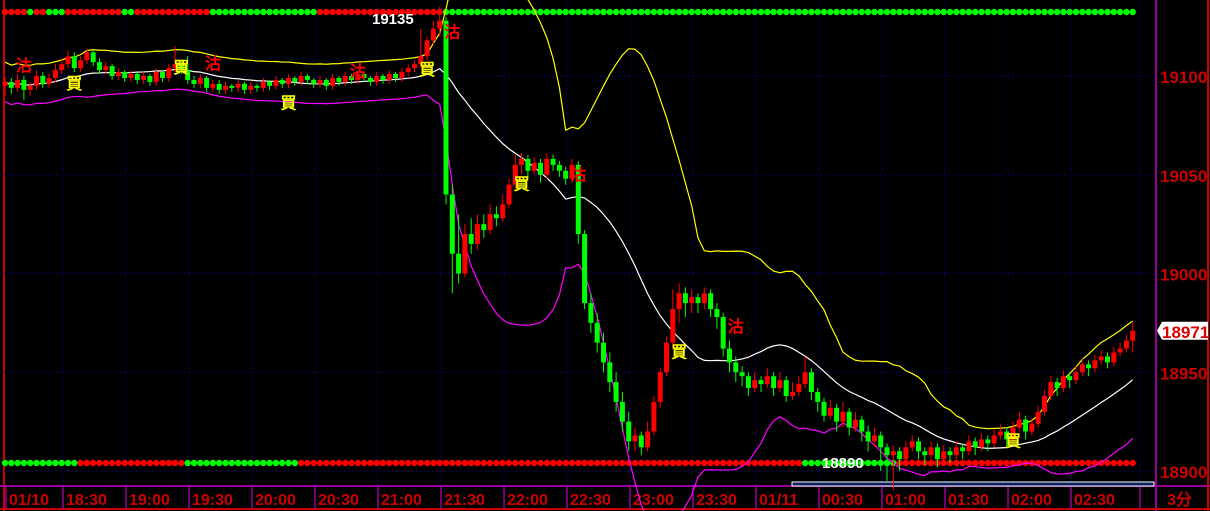 The height and width of the screenshot is (511, 1210). Describe the element at coordinates (86, 500) in the screenshot. I see `time-tick-label: 18:30` at that location.